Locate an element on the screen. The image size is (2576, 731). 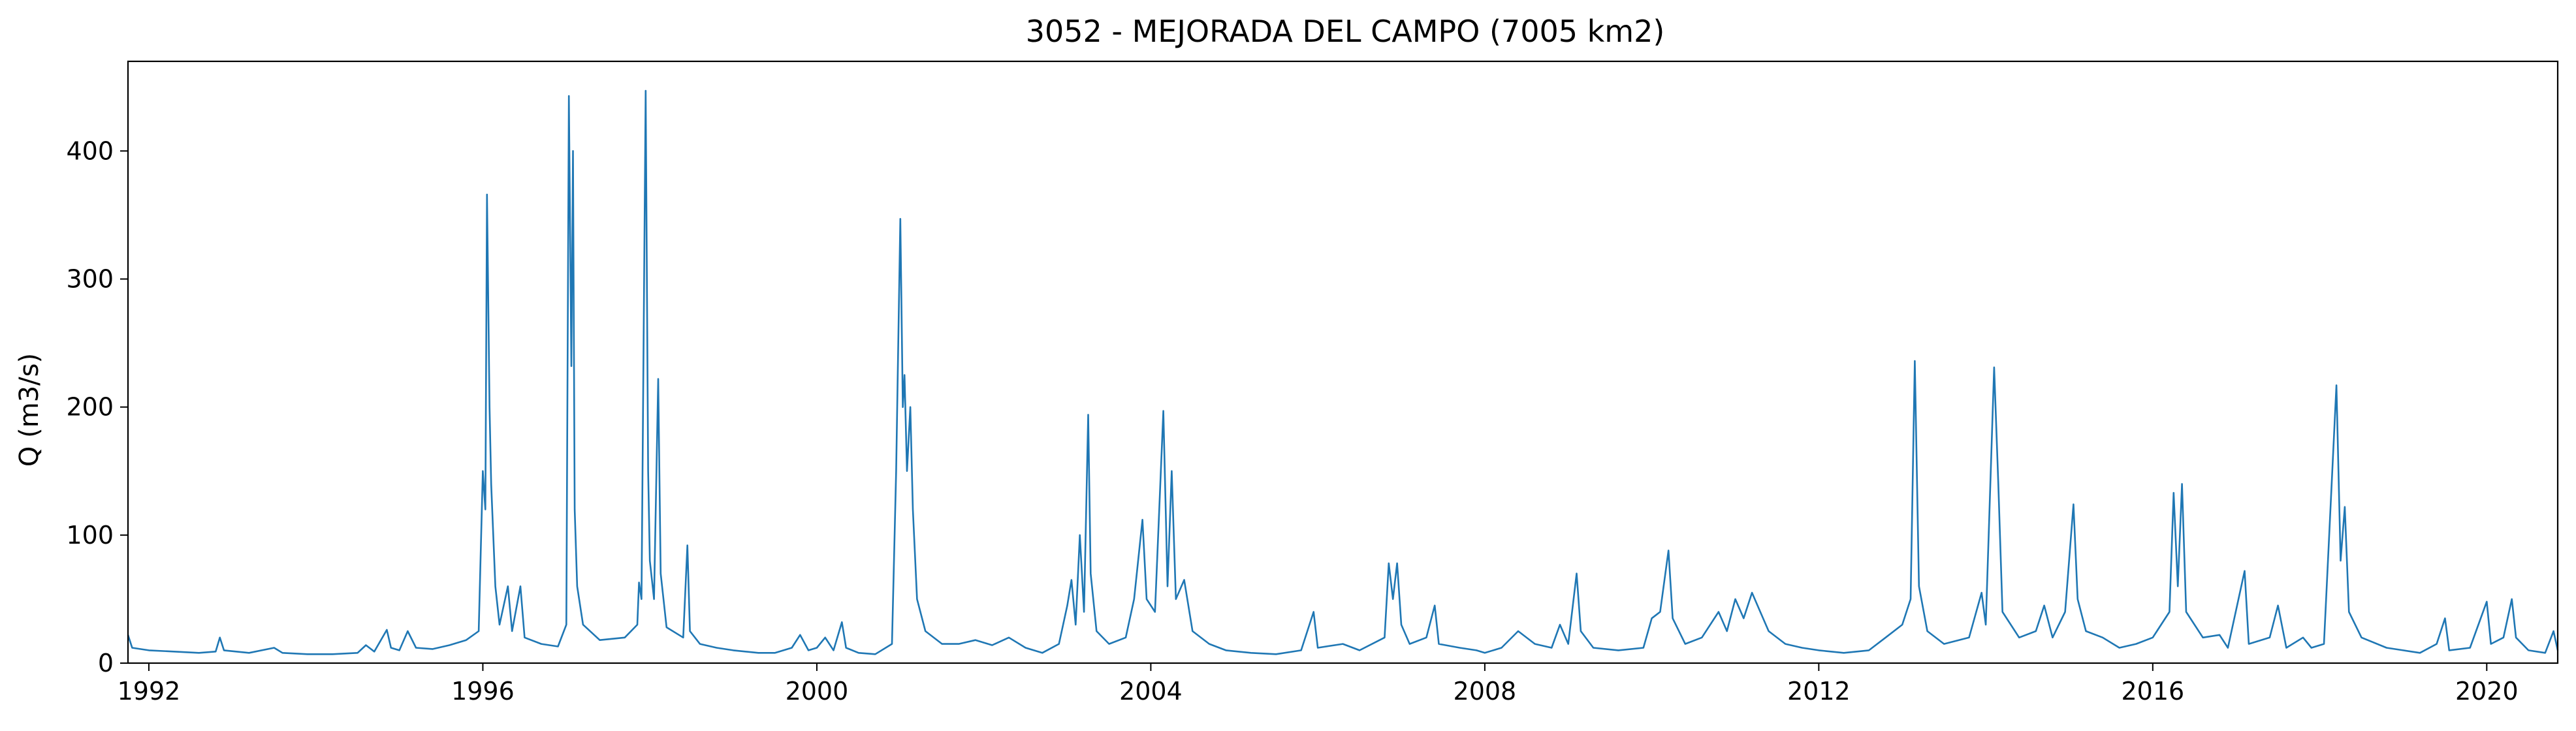
x-tick-label-2004: 2004 is located at coordinates (1151, 691).